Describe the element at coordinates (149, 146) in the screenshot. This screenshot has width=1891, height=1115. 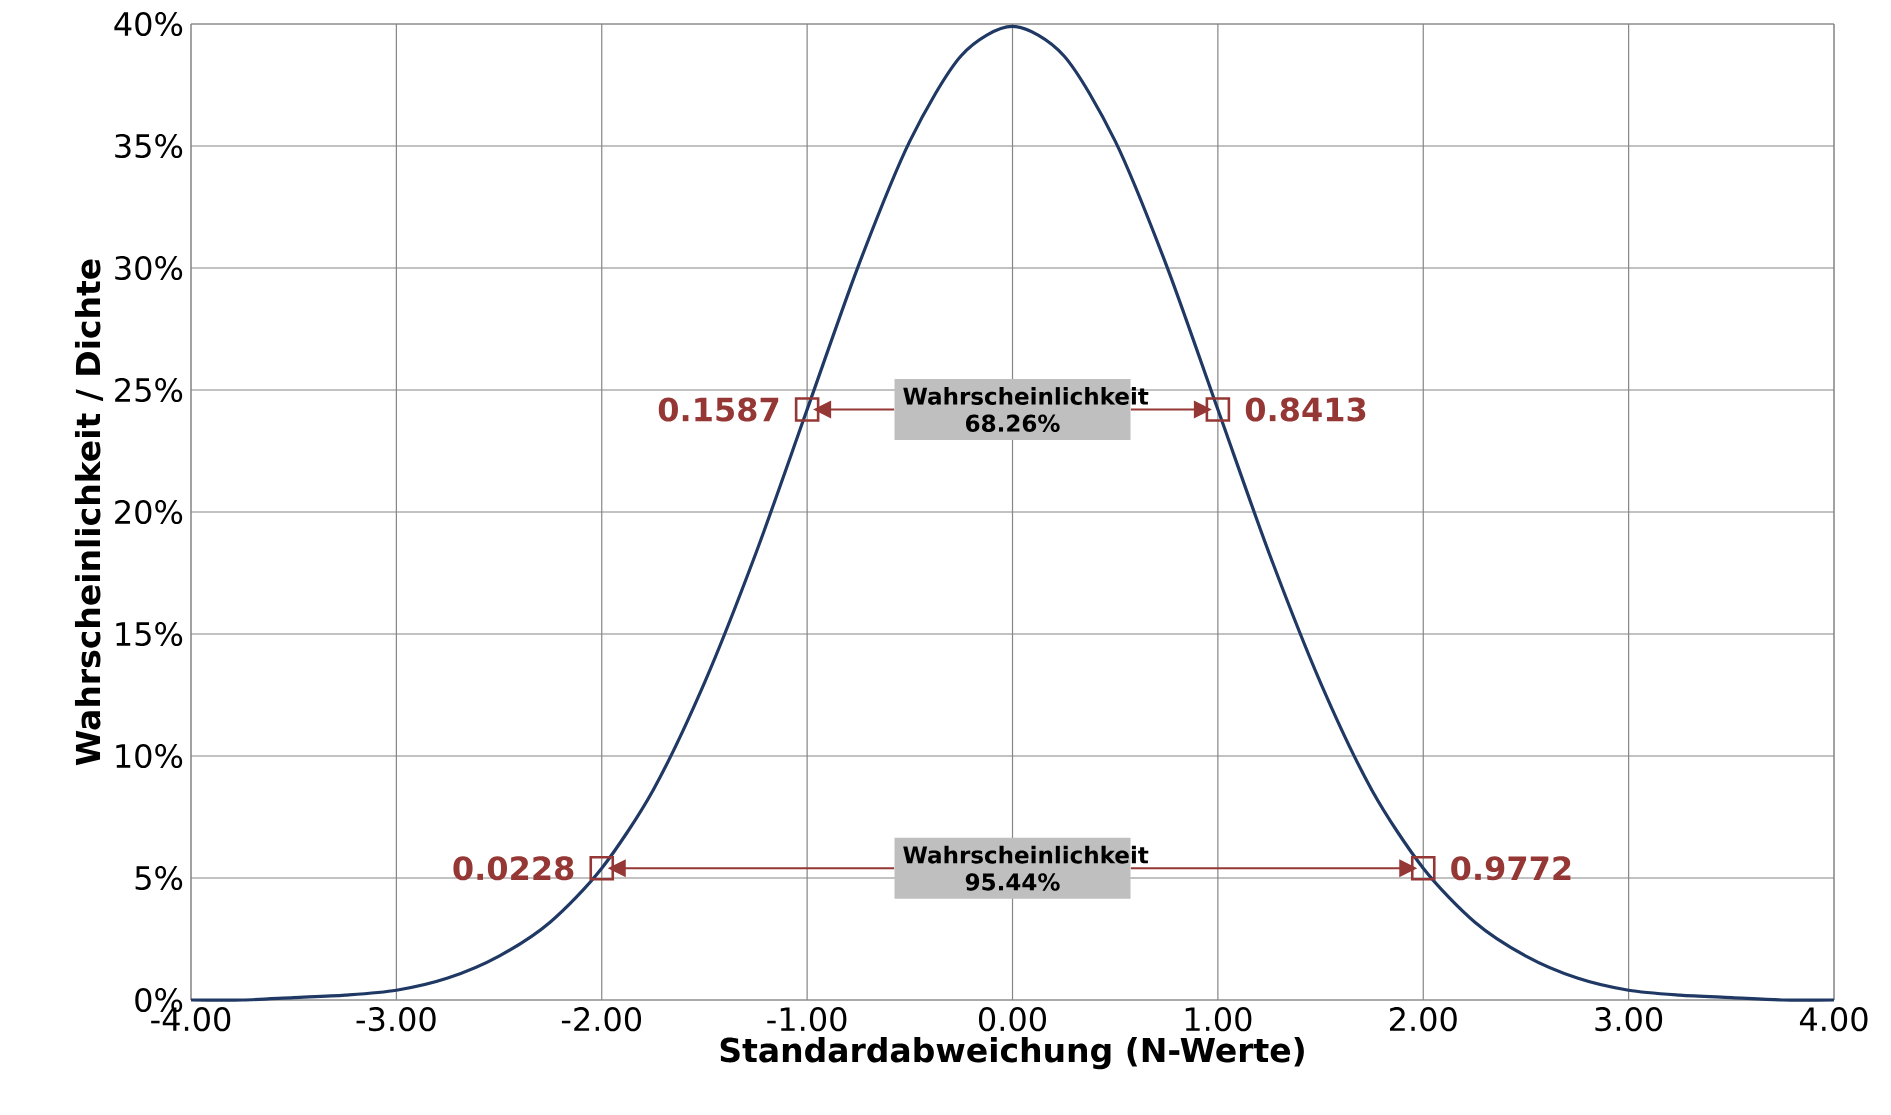
I see `y-tick-label: 35%` at that location.